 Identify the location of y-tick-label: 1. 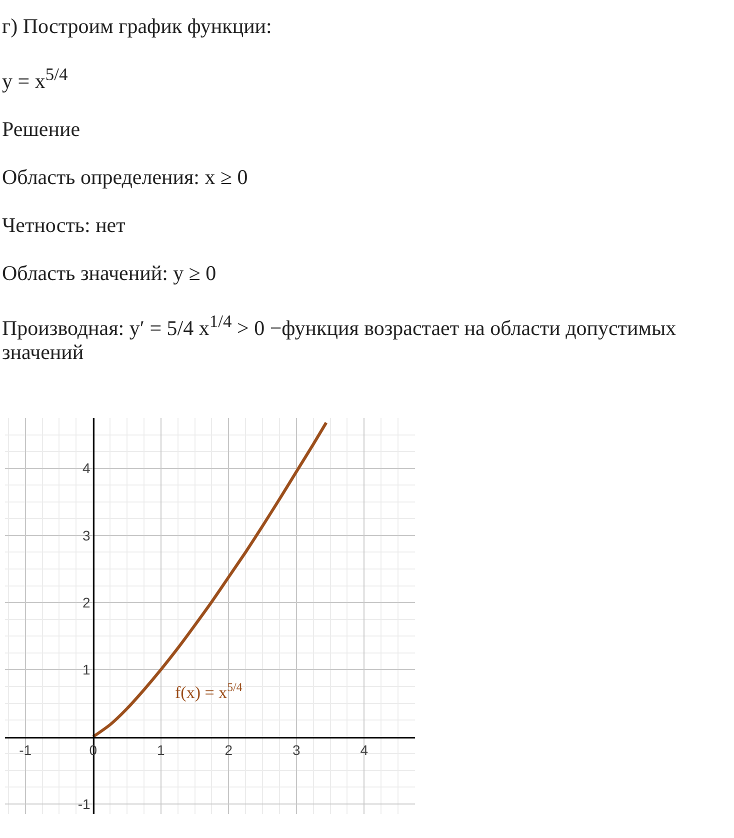
(86, 670).